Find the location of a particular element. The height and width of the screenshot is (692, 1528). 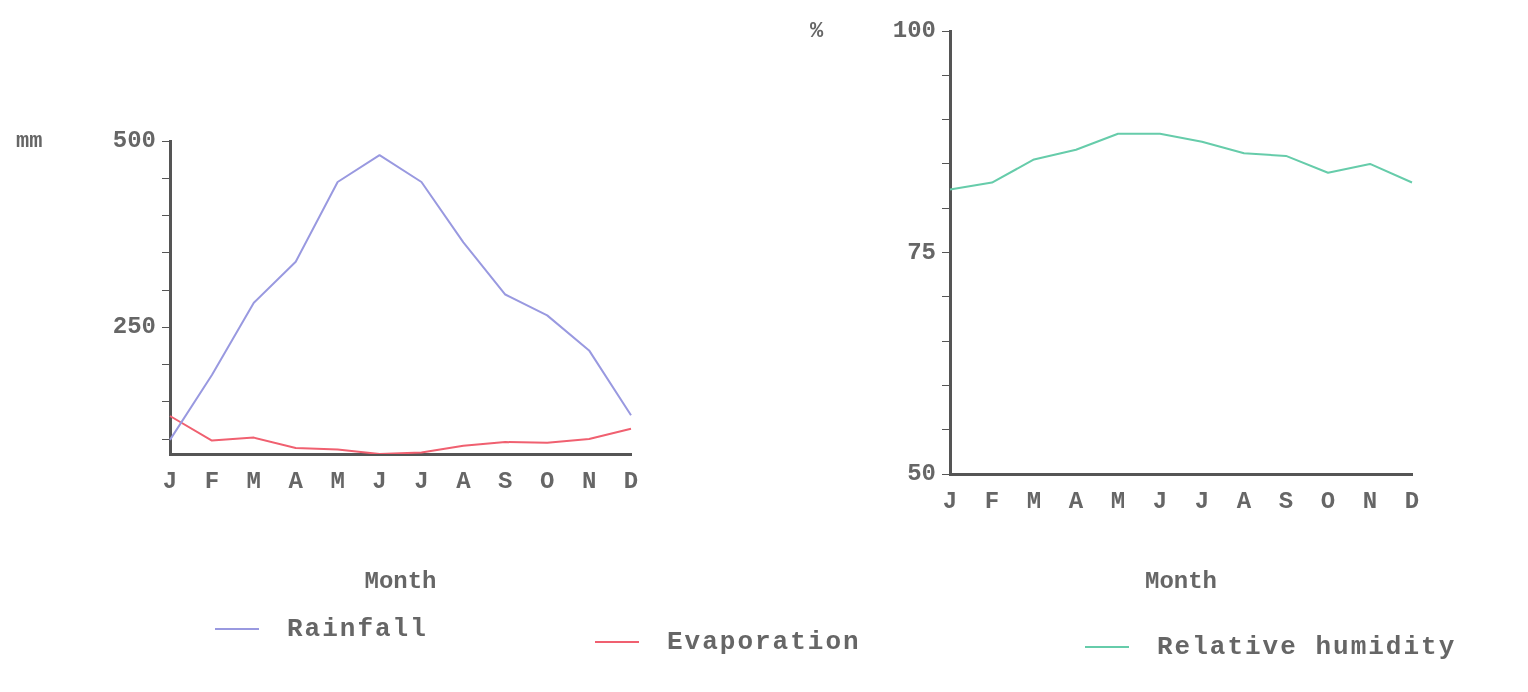

y-tick-label: 250 is located at coordinates (134, 327).